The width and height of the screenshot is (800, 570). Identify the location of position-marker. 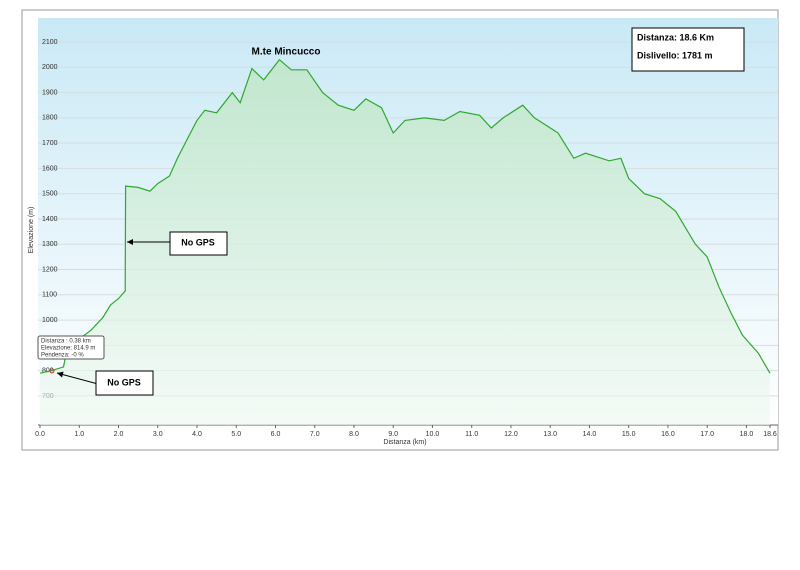
(52, 371).